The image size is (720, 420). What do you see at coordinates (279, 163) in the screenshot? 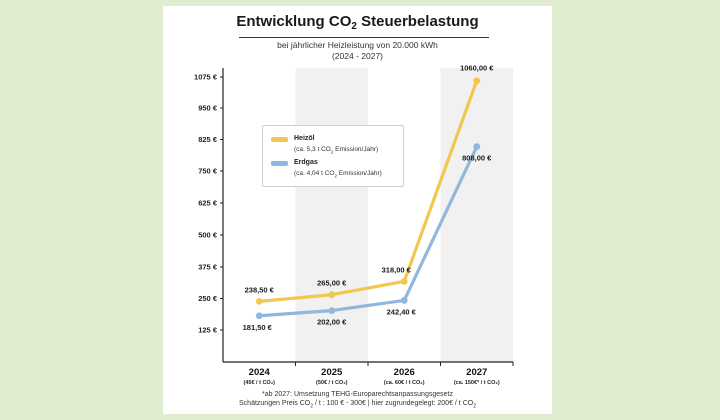
I see `legend-swatch-erdgas` at bounding box center [279, 163].